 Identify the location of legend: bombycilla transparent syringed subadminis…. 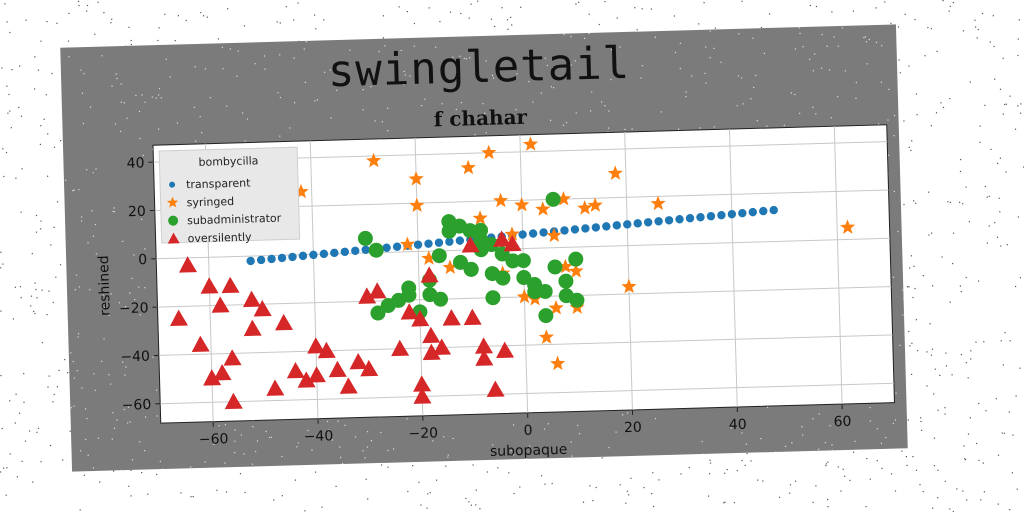
(229, 195).